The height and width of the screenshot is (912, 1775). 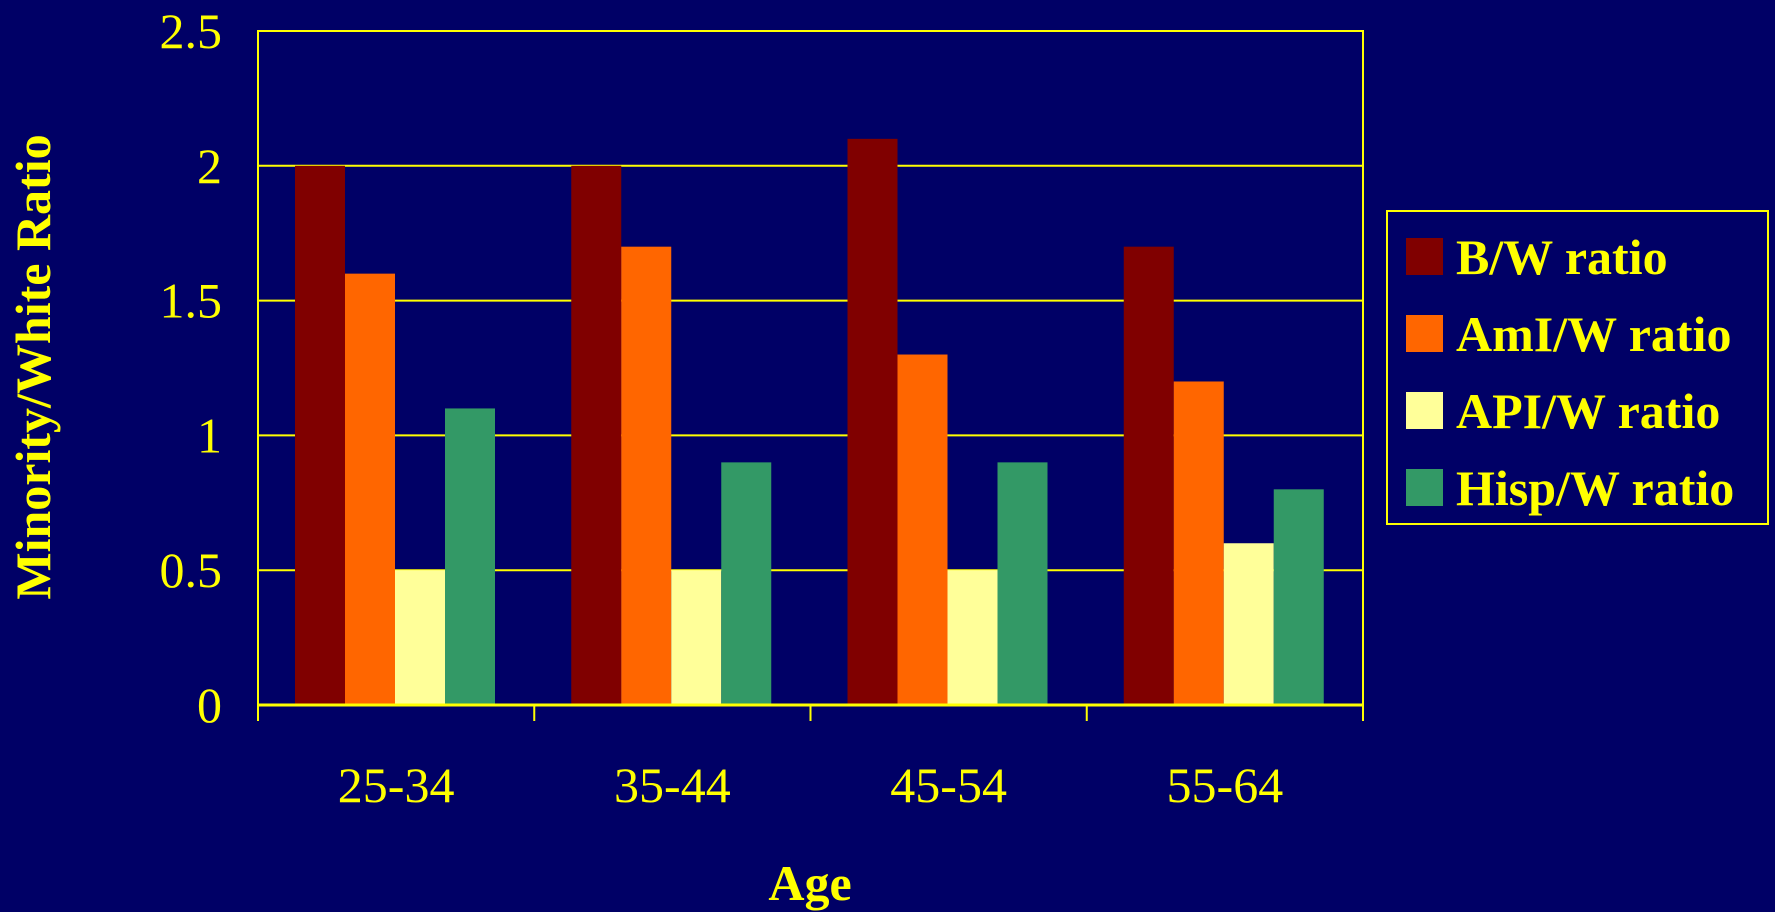 I want to click on legend-label: B/W ratio, so click(x=1562, y=257).